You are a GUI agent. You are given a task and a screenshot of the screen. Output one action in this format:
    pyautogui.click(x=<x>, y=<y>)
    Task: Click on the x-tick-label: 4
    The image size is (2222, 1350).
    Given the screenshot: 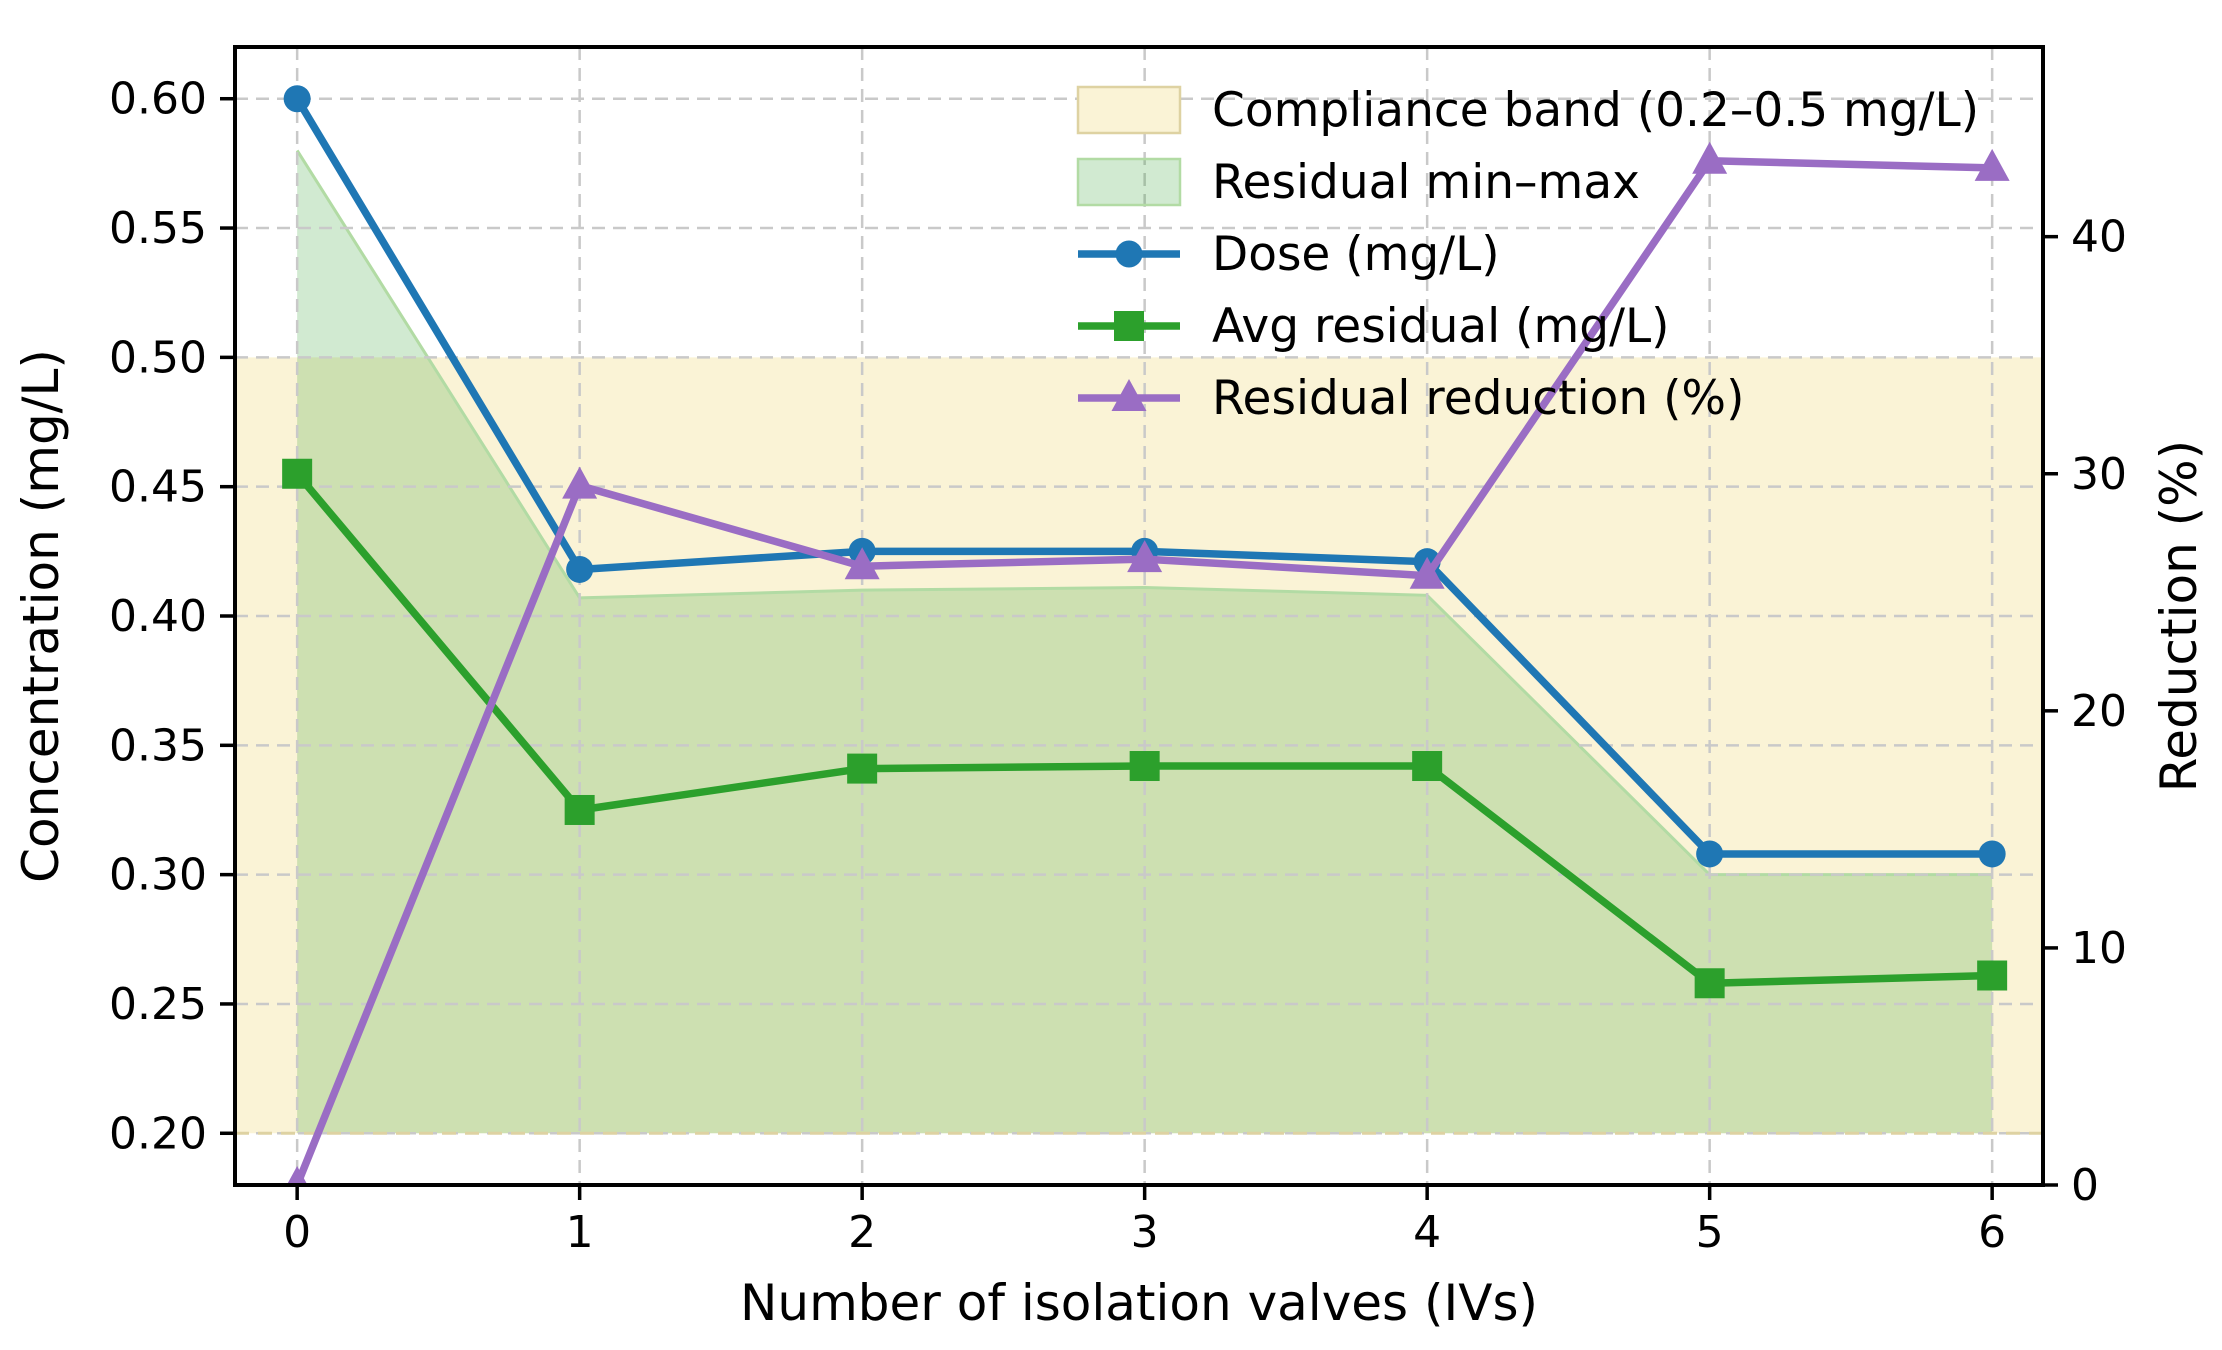 What is the action you would take?
    pyautogui.click(x=1427, y=1232)
    